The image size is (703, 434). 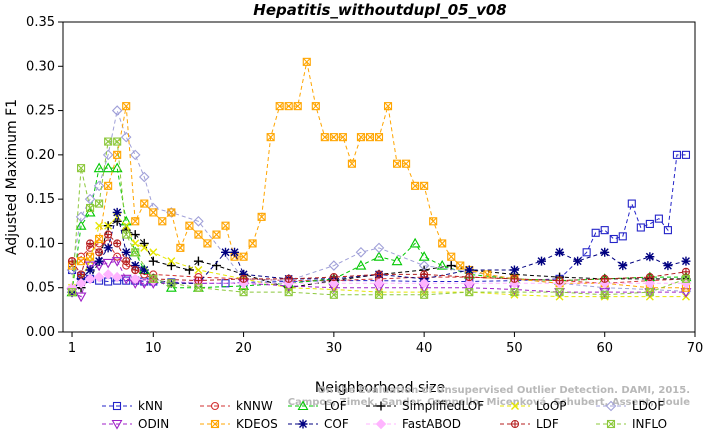 I want to click on legend-item-simplifiedlof: SimplifiedLOF, so click(x=425, y=406).